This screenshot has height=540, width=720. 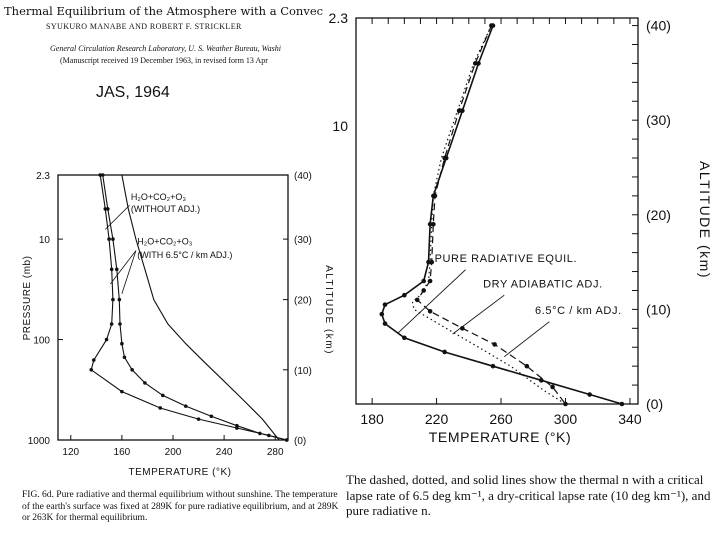 I want to click on left-x-tick-label: 280, so click(x=275, y=452).